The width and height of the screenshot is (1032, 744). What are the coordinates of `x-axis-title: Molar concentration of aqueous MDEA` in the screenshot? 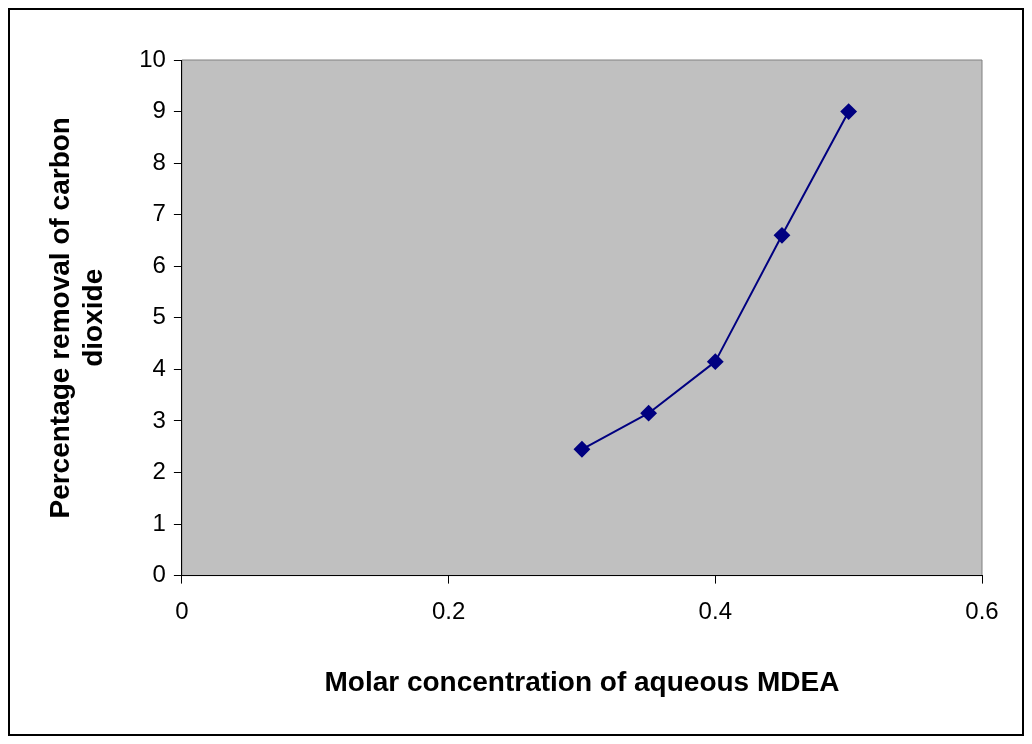 It's located at (582, 681).